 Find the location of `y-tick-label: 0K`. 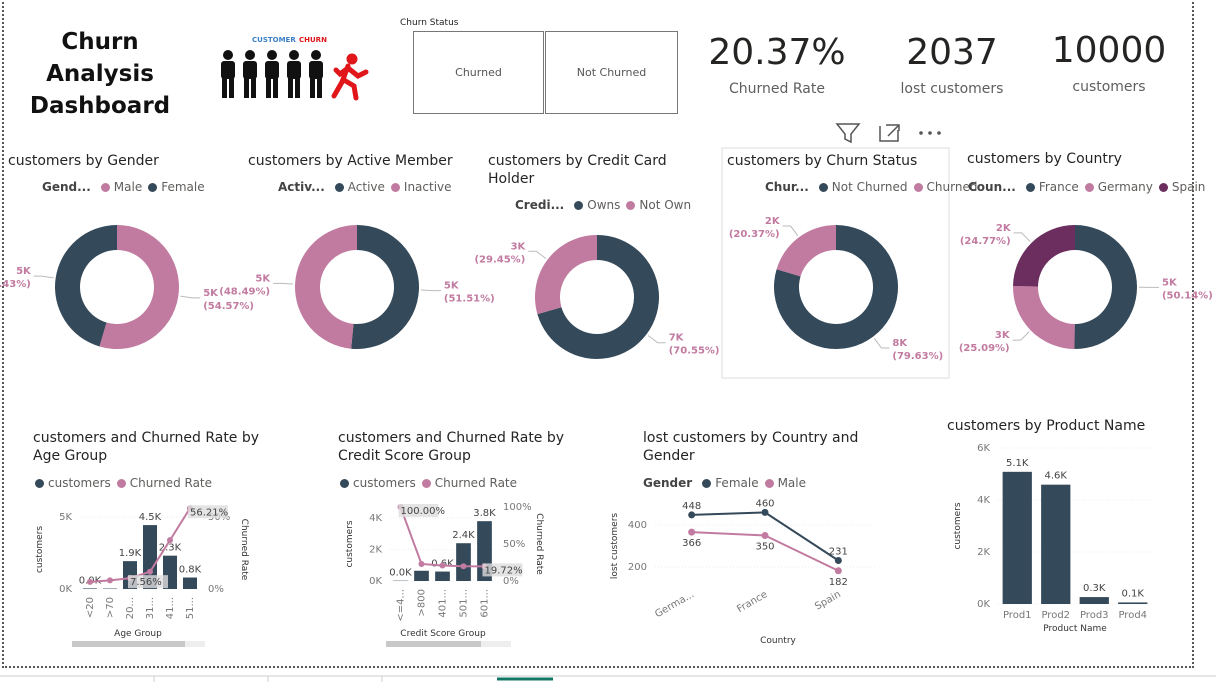

y-tick-label: 0K is located at coordinates (65, 589).